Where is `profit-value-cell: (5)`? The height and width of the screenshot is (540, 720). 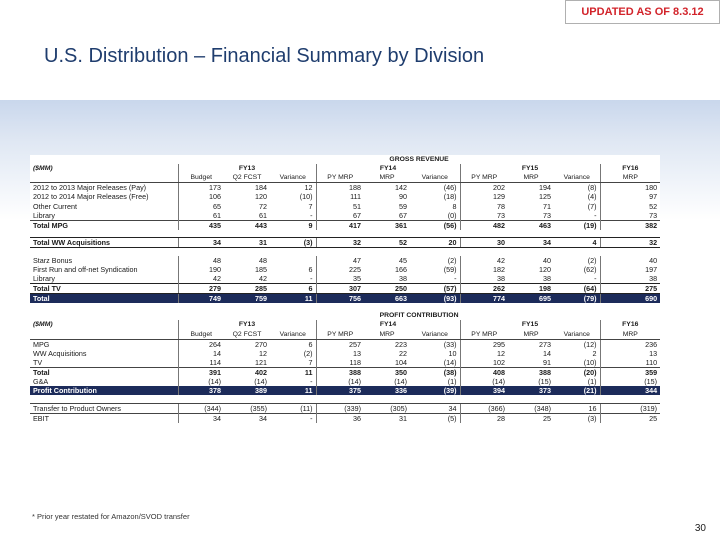 profit-value-cell: (5) is located at coordinates (435, 417).